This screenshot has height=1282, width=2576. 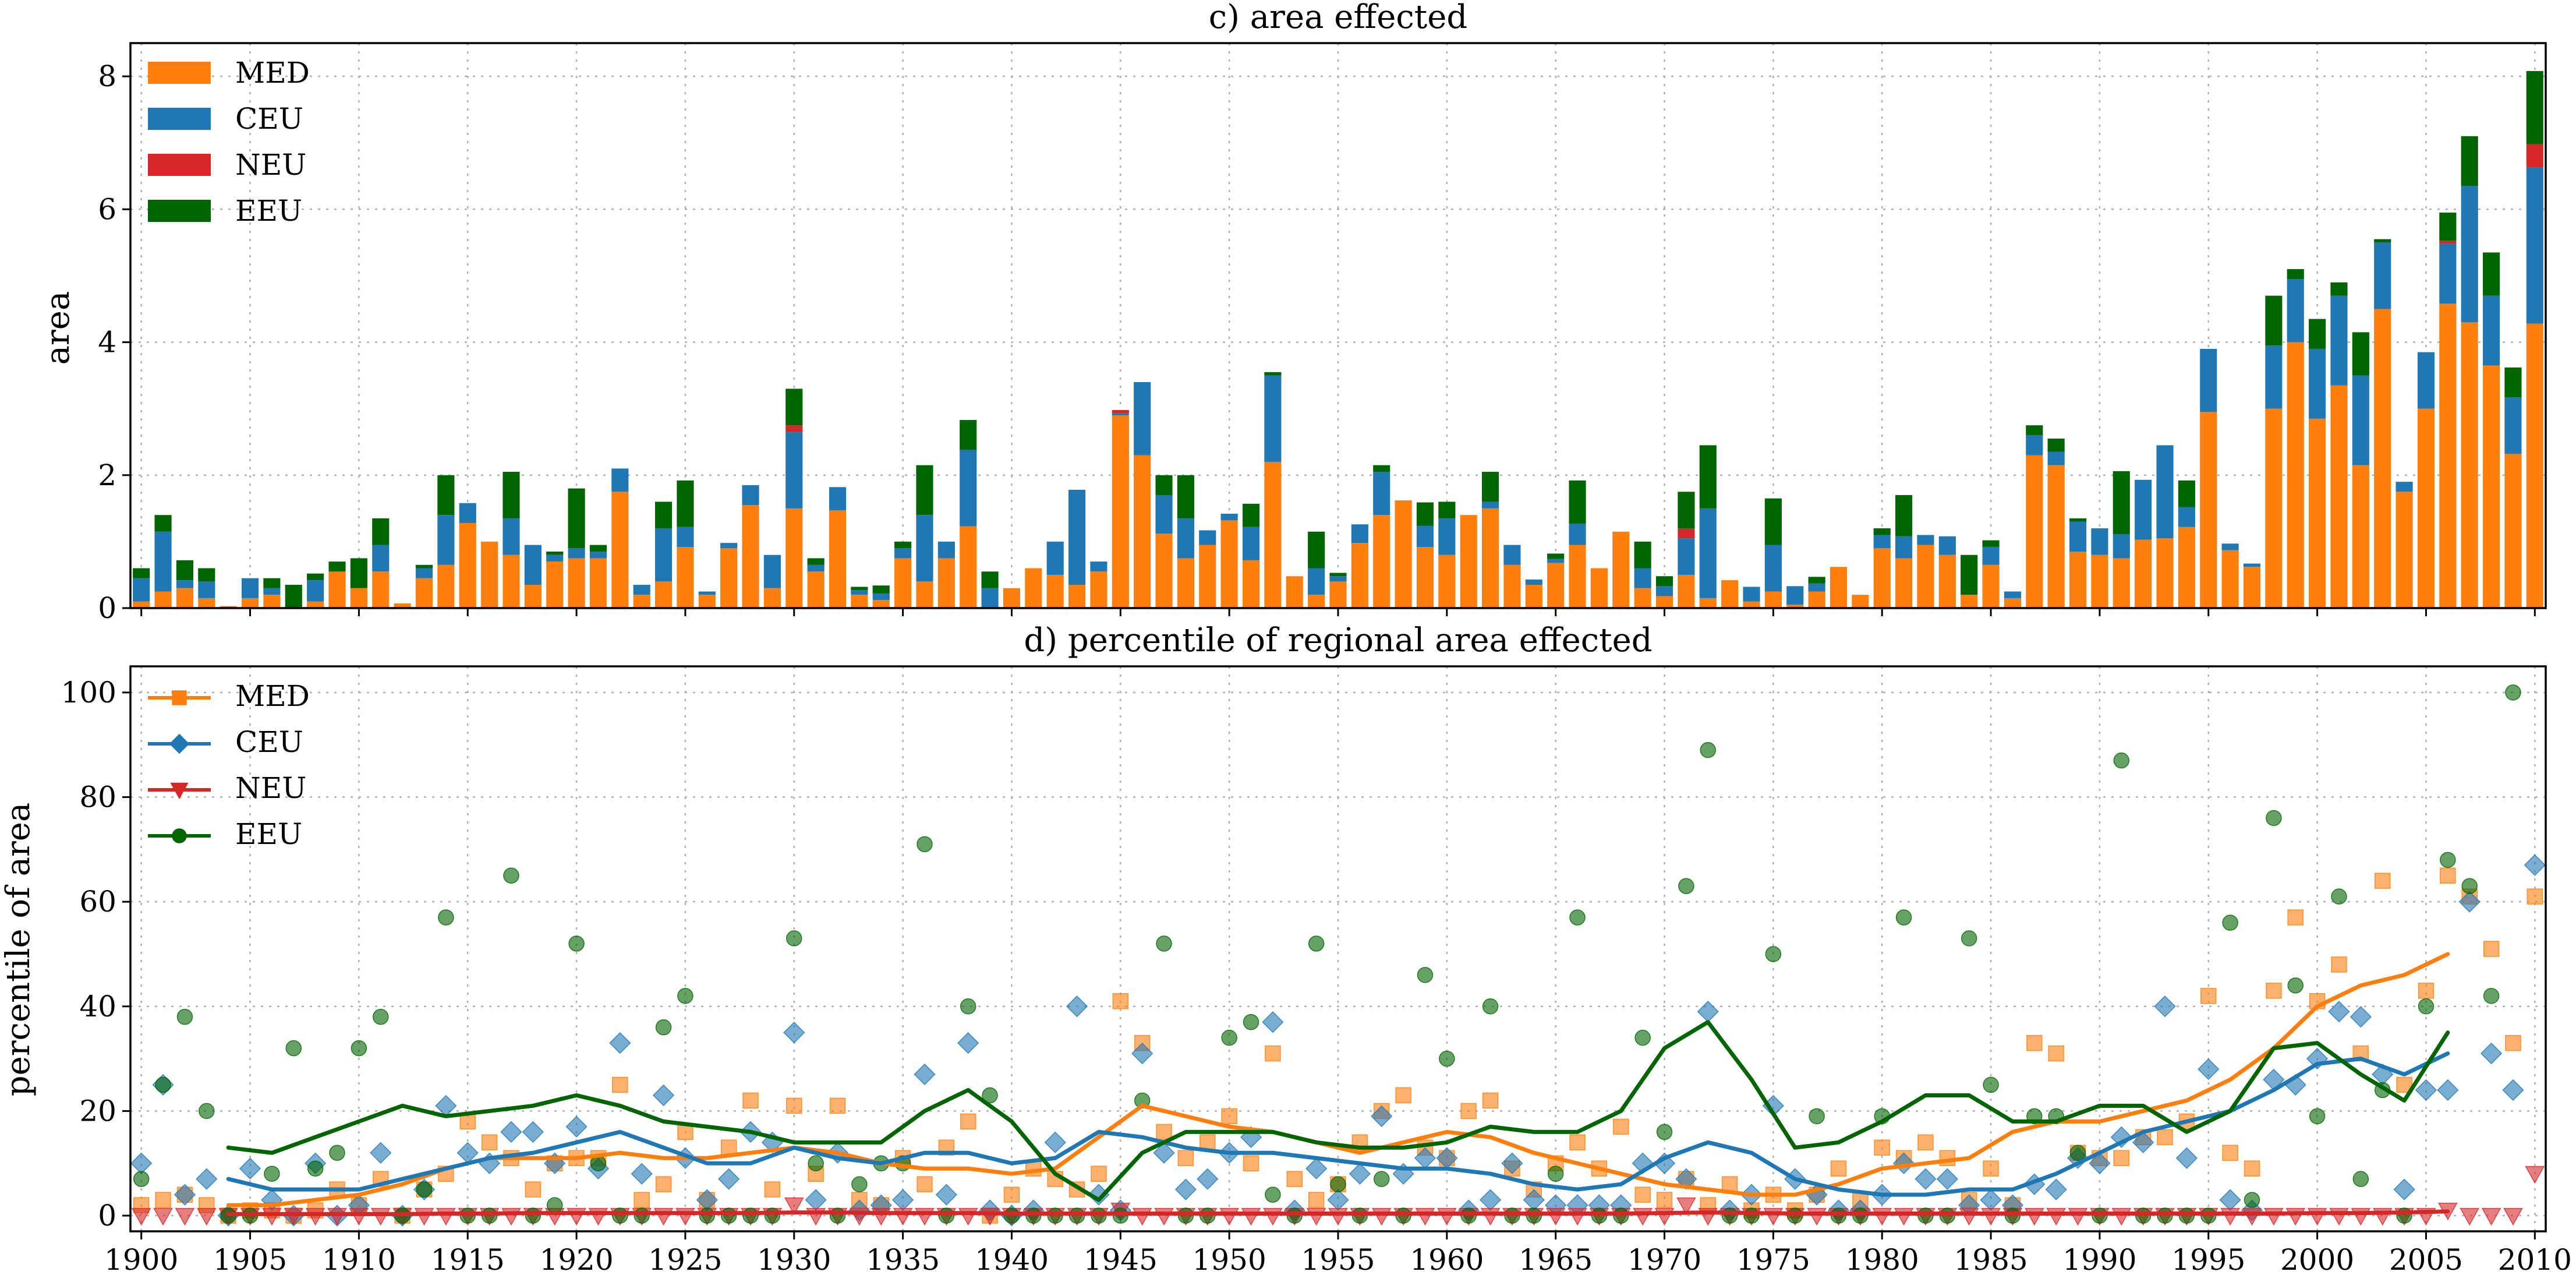 What do you see at coordinates (1338, 640) in the screenshot?
I see `chart-title: d) percentile of regional area effected` at bounding box center [1338, 640].